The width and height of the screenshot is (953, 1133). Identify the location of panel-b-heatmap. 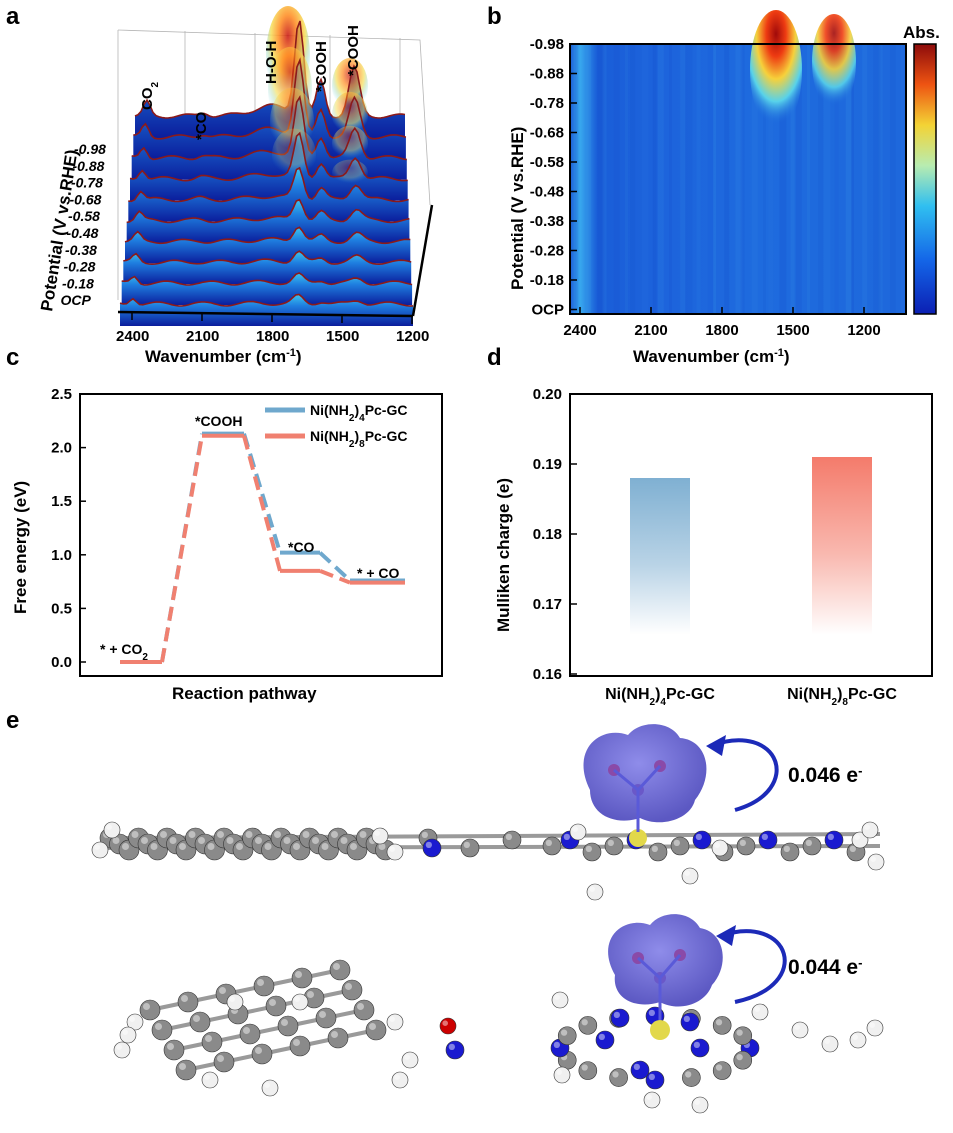
(738, 162).